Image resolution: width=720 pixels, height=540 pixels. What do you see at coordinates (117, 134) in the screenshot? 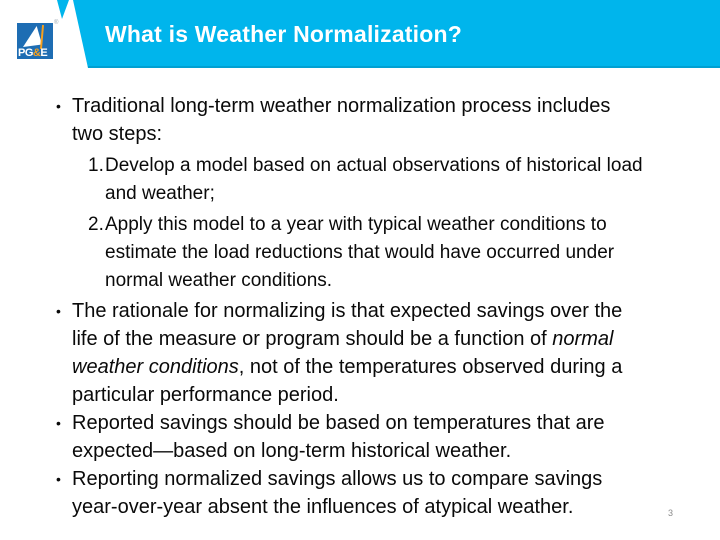
I see `text-line: two steps:` at bounding box center [117, 134].